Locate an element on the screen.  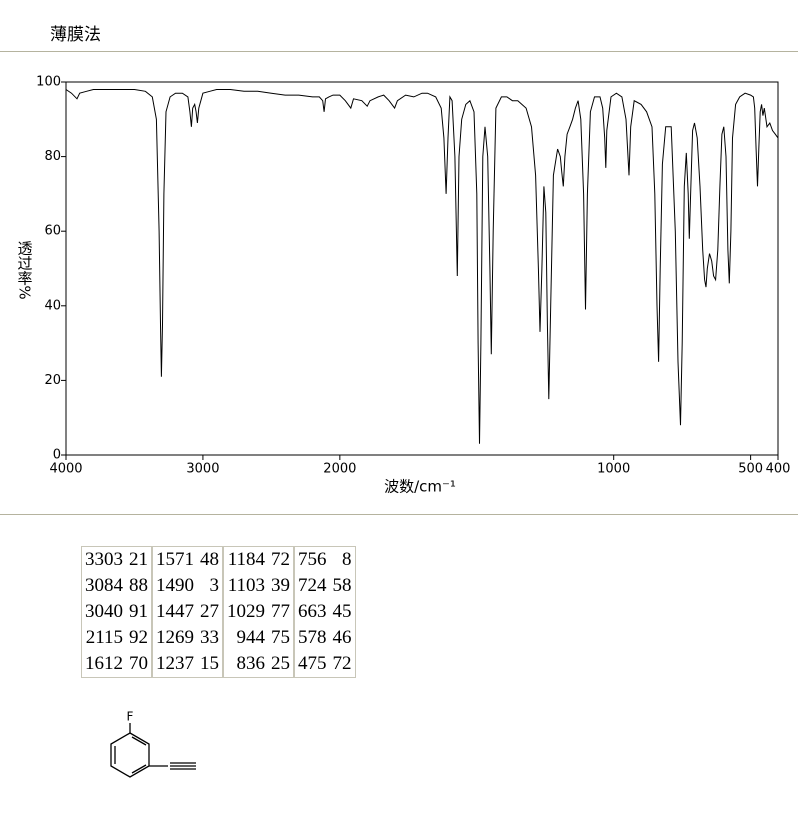
intensity-cell: 15 is located at coordinates (209, 663).